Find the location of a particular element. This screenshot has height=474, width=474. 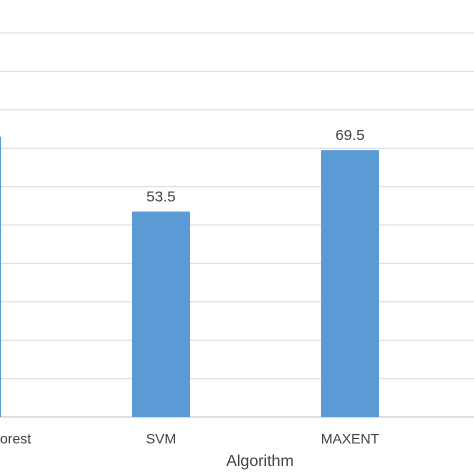

x-tick-label: SVM is located at coordinates (161, 439).